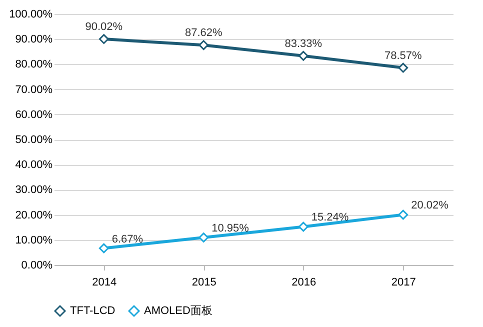 This screenshot has height=327, width=483. I want to click on y-tick-label: 60.00%, so click(34, 114).